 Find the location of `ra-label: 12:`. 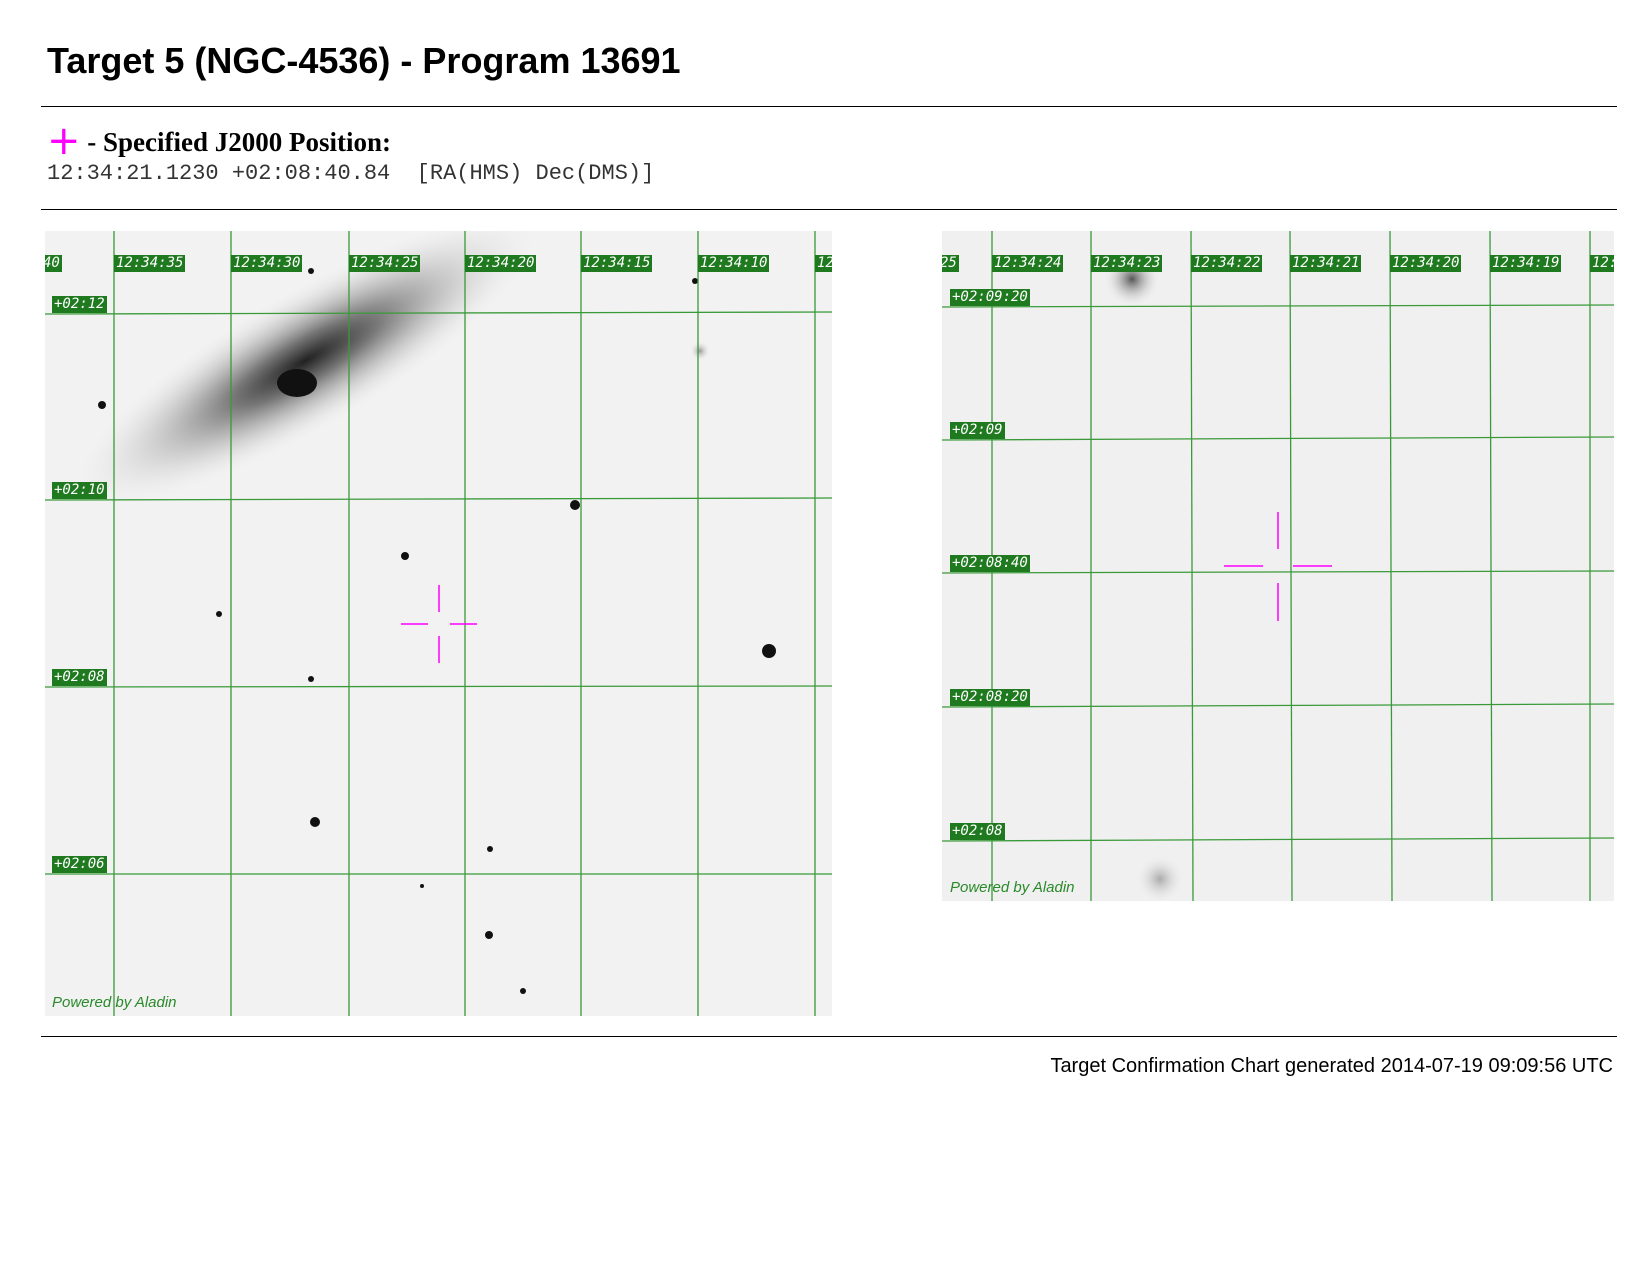

ra-label: 12: is located at coordinates (1602, 263).